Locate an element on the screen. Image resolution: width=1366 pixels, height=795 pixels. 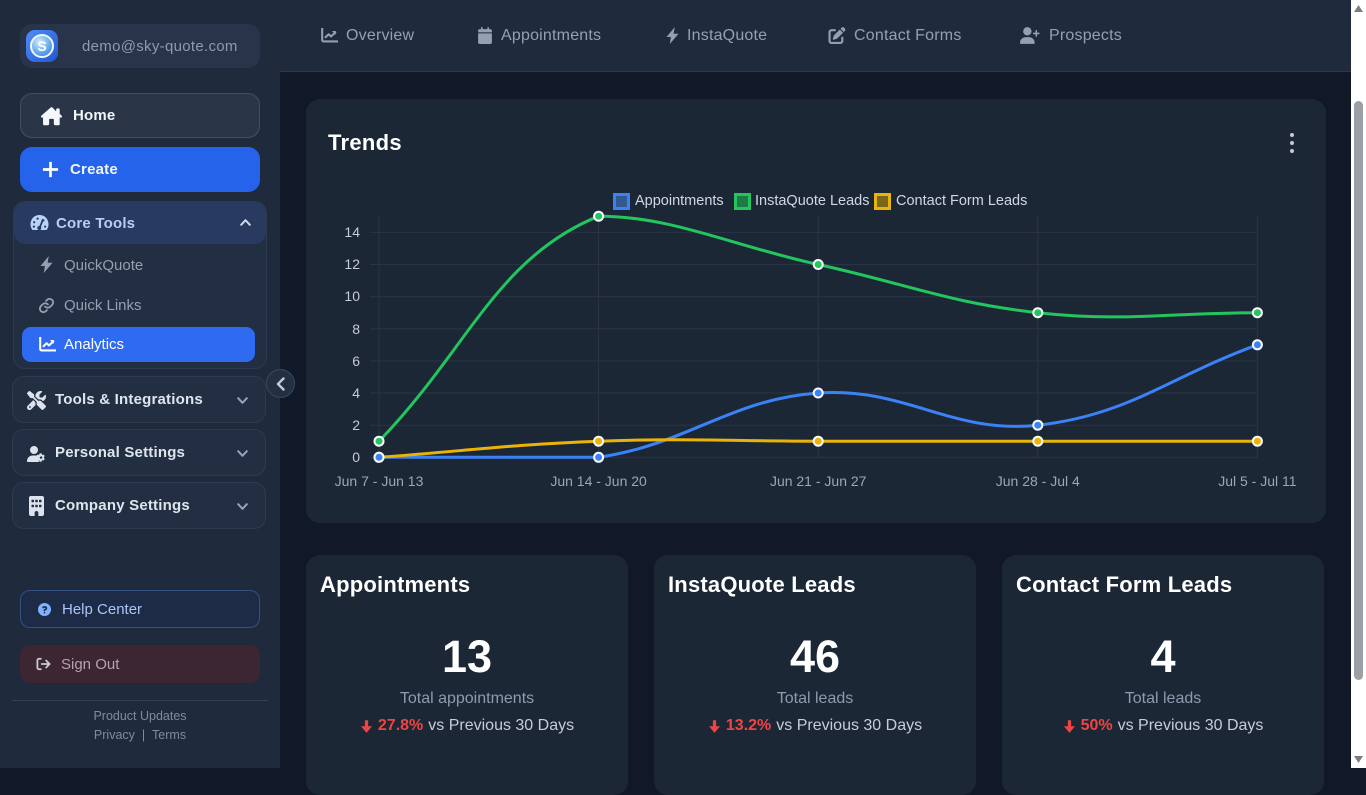
svg-text: 12 is located at coordinates (352, 264).